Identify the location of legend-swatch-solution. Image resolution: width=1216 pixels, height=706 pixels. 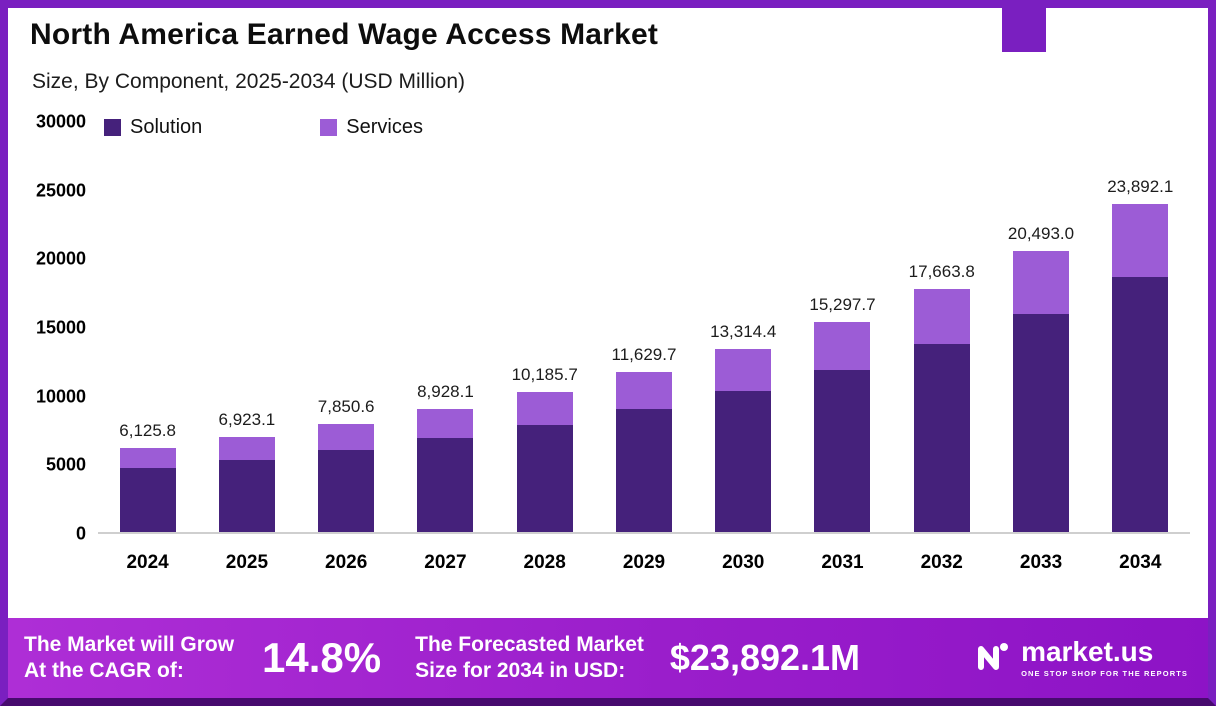
(112, 127).